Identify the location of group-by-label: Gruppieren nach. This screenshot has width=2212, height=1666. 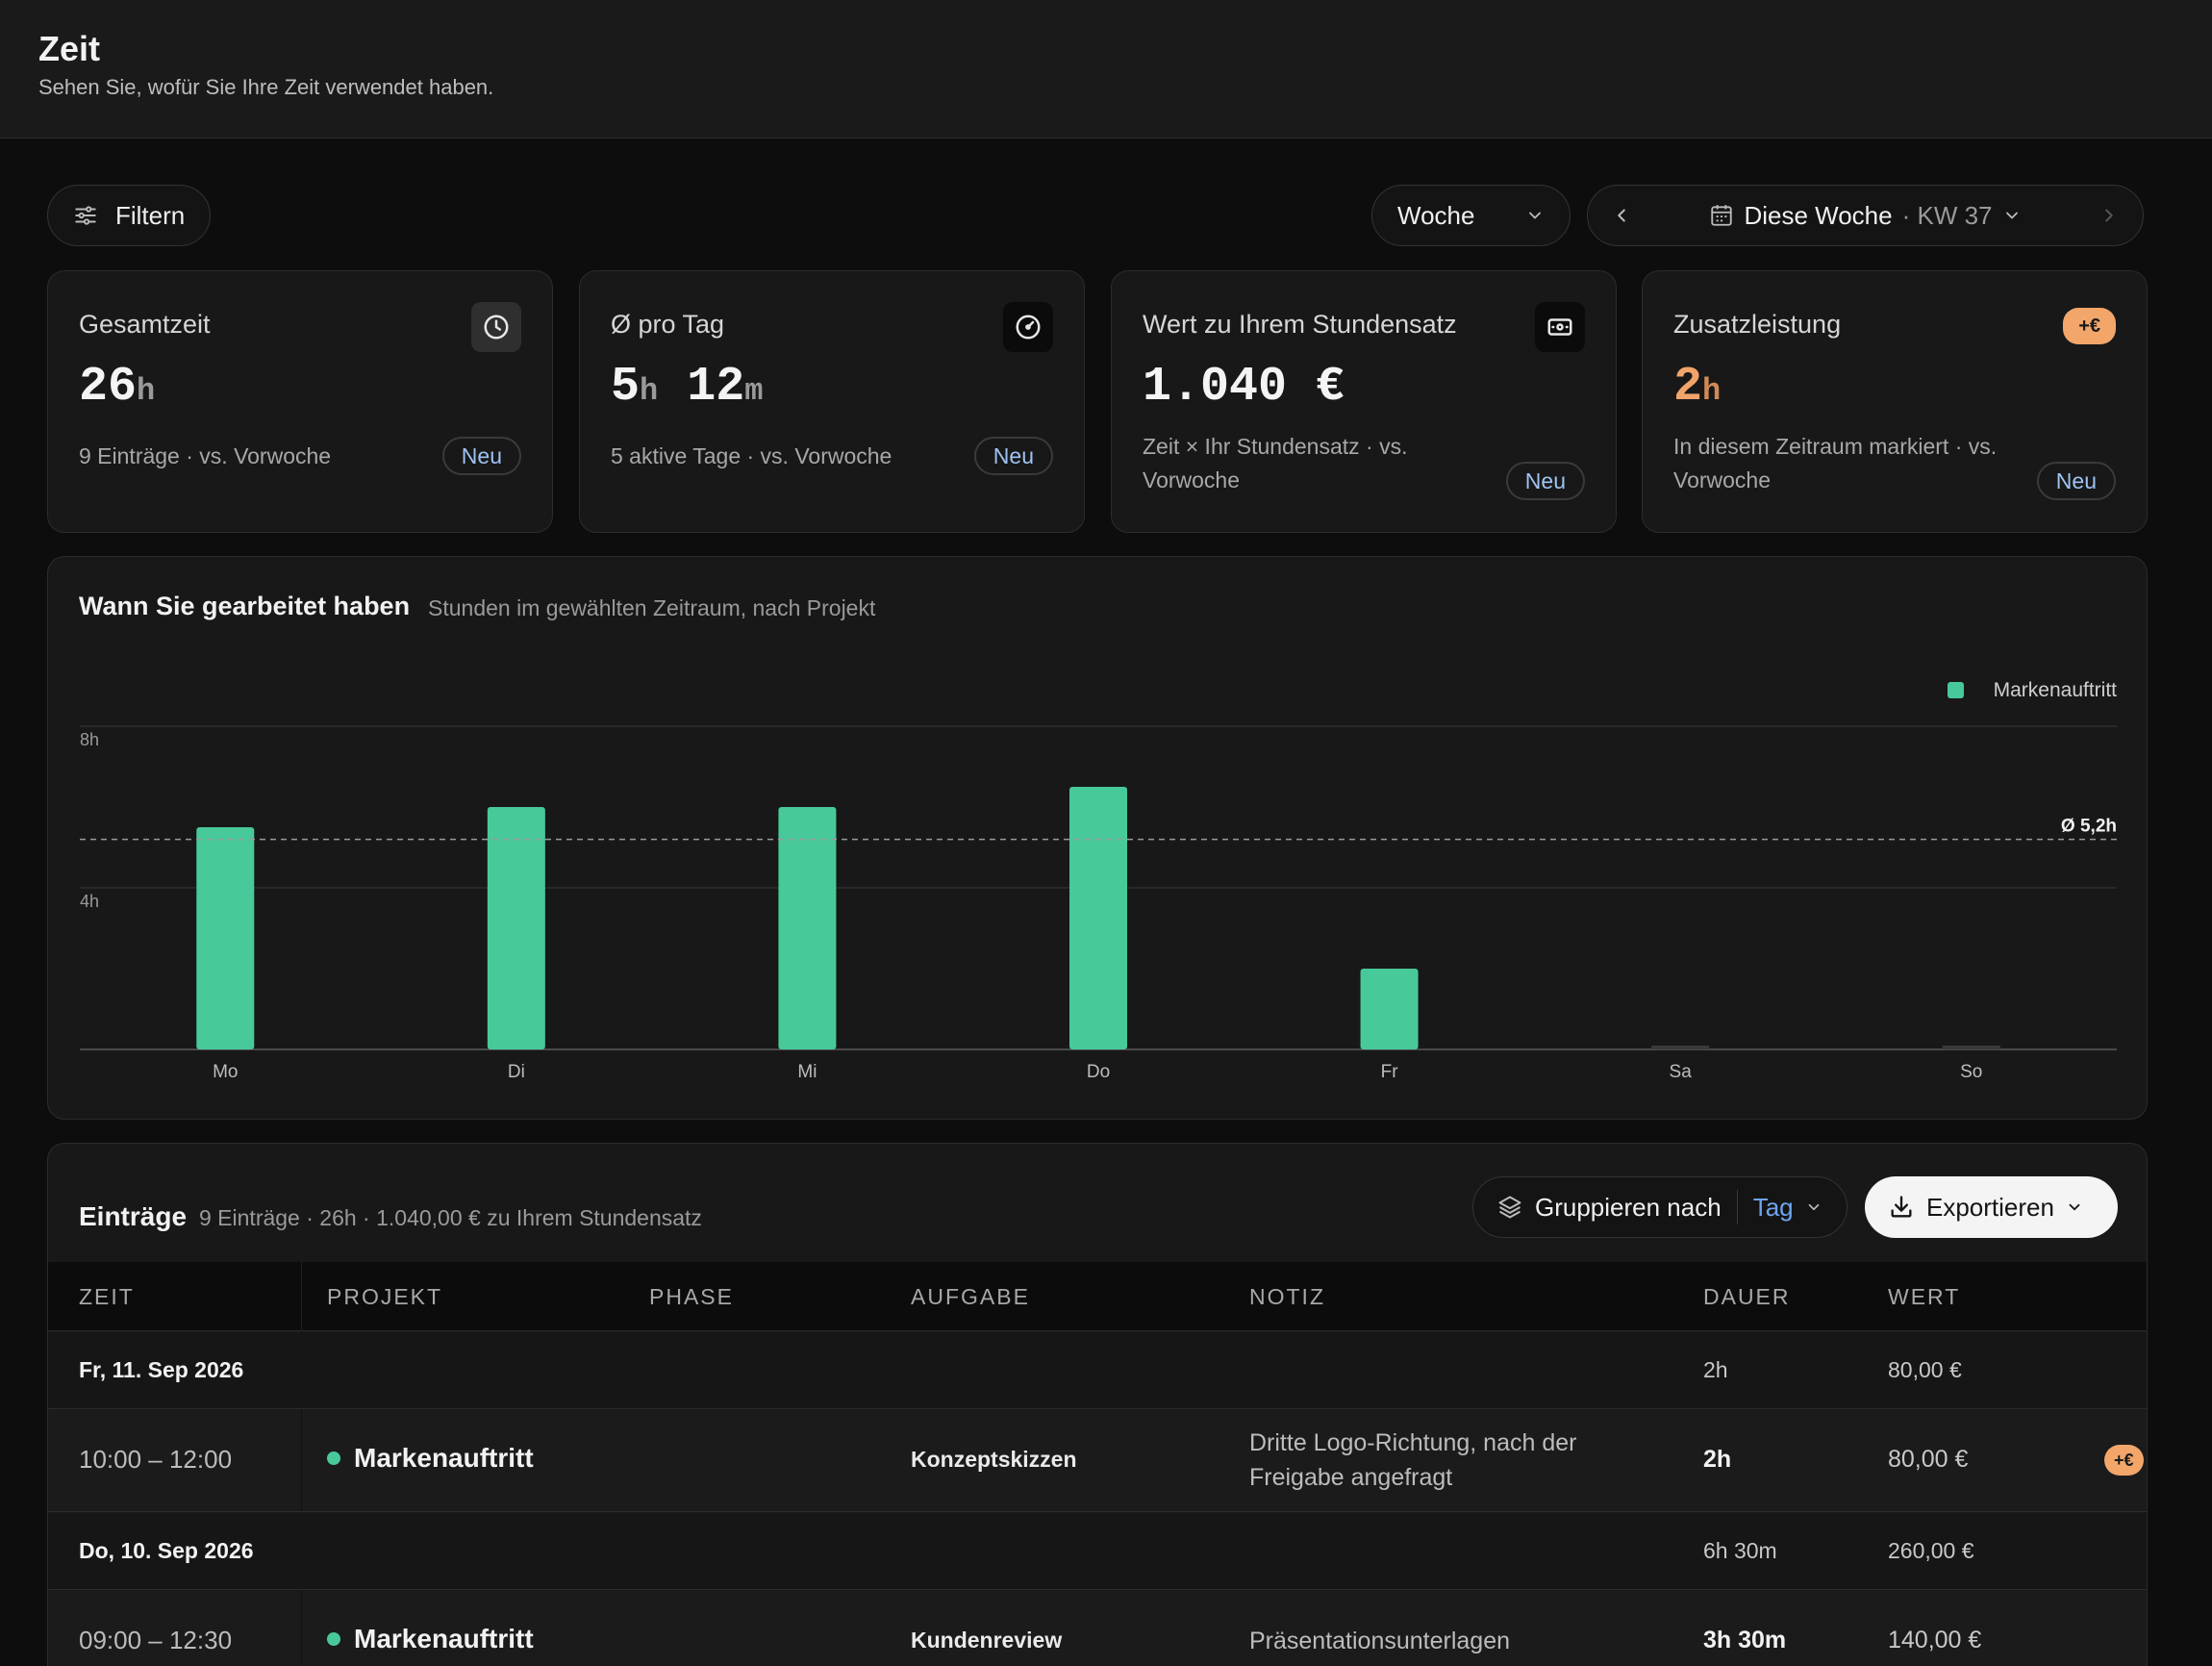
(1628, 1207).